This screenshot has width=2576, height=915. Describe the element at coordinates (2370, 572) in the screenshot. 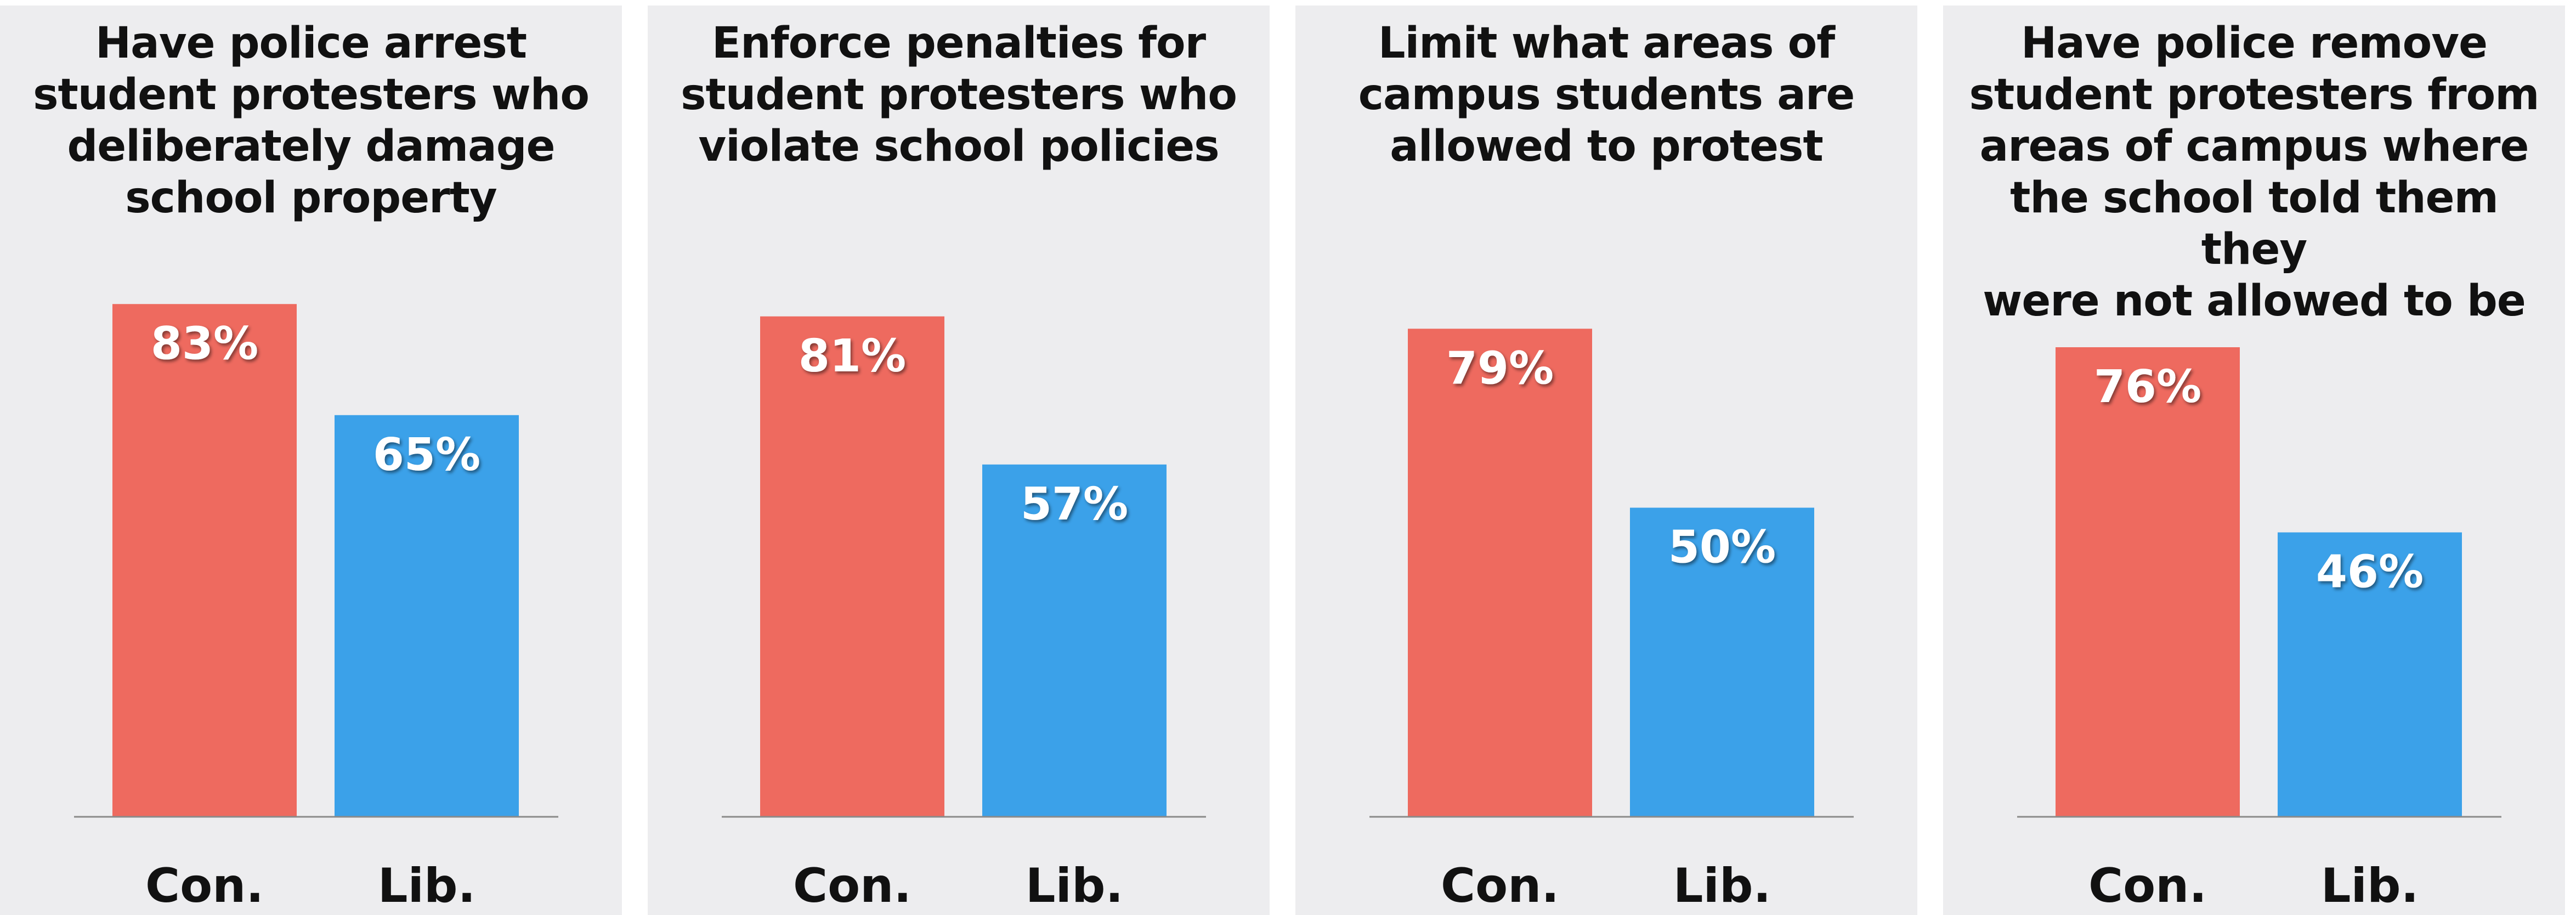

I see `bar-value-label: 46%` at that location.